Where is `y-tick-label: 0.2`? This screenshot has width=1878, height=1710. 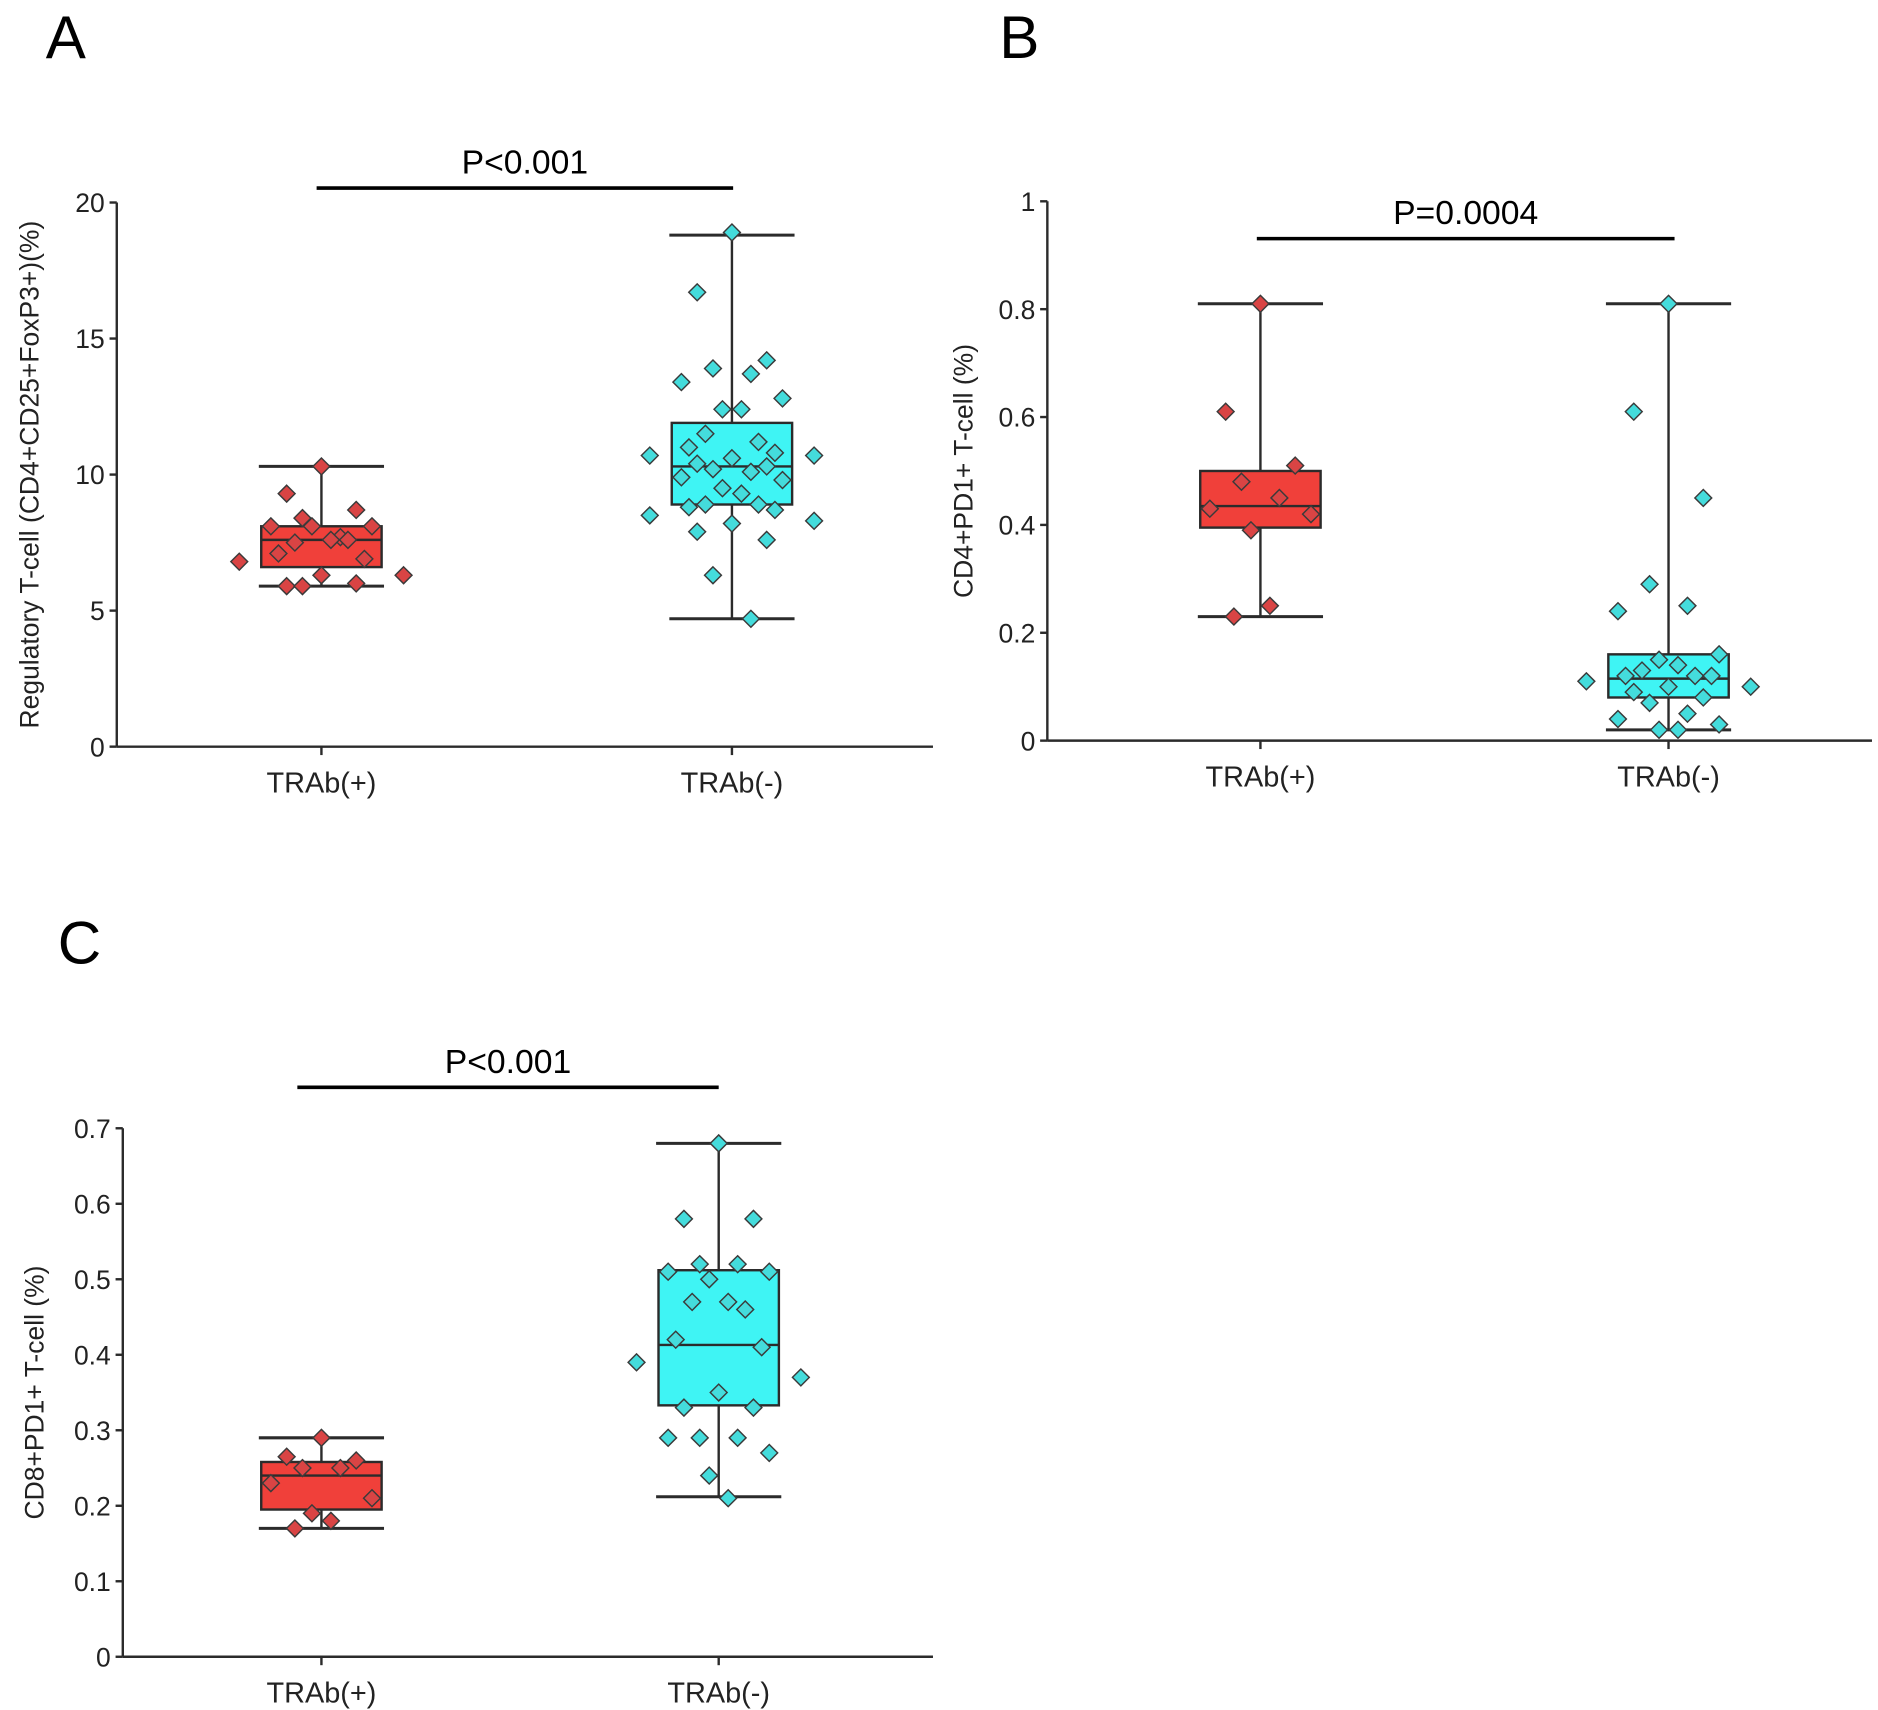
y-tick-label: 0.2 is located at coordinates (1017, 633).